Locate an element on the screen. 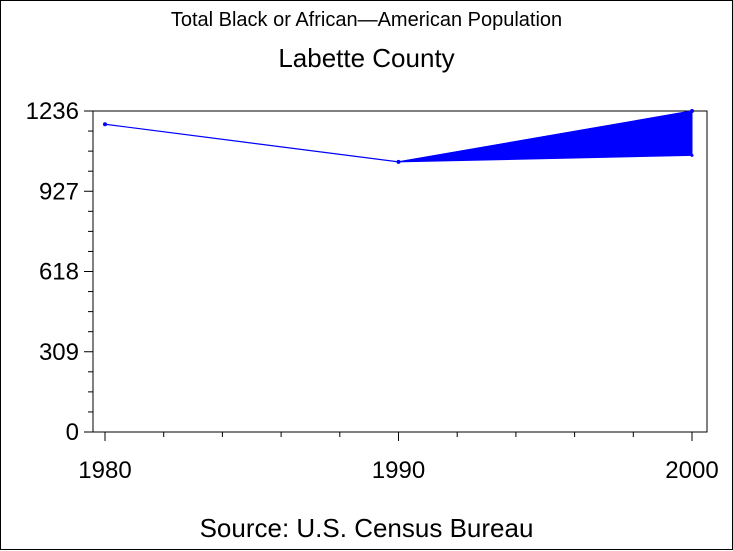 This screenshot has width=733, height=551. y-tick-label: 927 is located at coordinates (59, 191).